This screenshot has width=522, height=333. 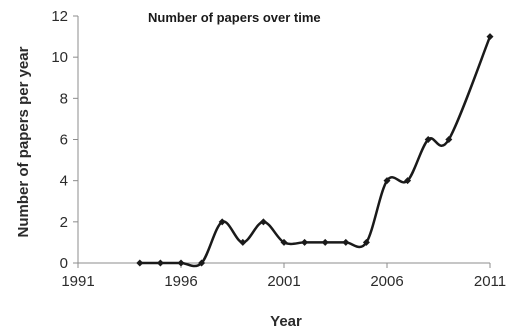 What do you see at coordinates (64, 98) in the screenshot?
I see `y-tick-label: 8` at bounding box center [64, 98].